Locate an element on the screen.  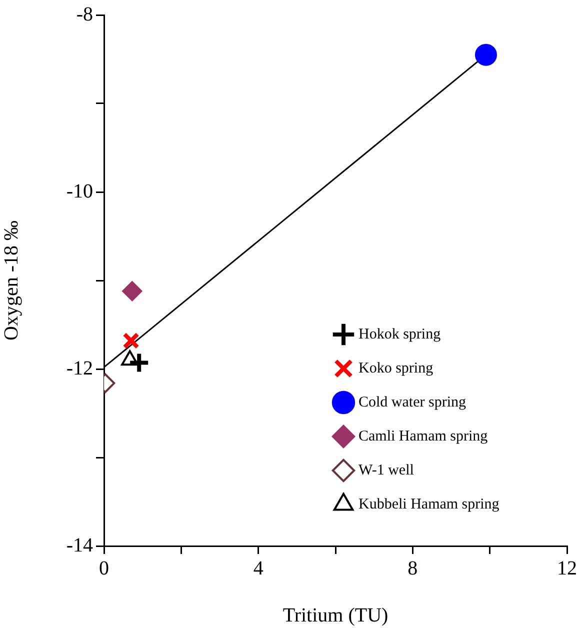
x-axis-title: Tritium (TU) is located at coordinates (335, 615).